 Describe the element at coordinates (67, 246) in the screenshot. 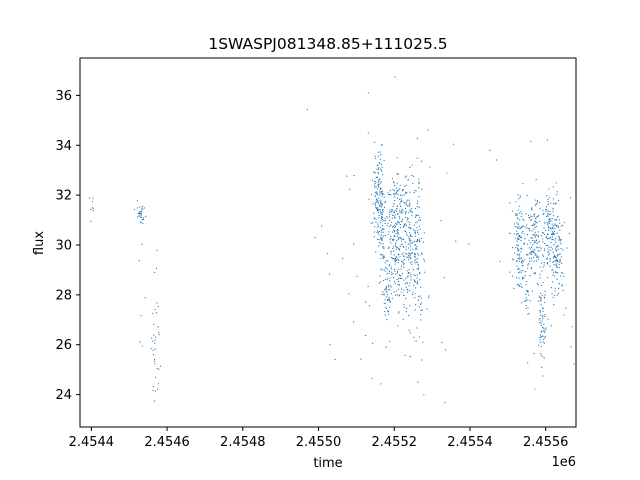

I see `y-axis-ticks: 24 26 28 30 32 34 36` at that location.